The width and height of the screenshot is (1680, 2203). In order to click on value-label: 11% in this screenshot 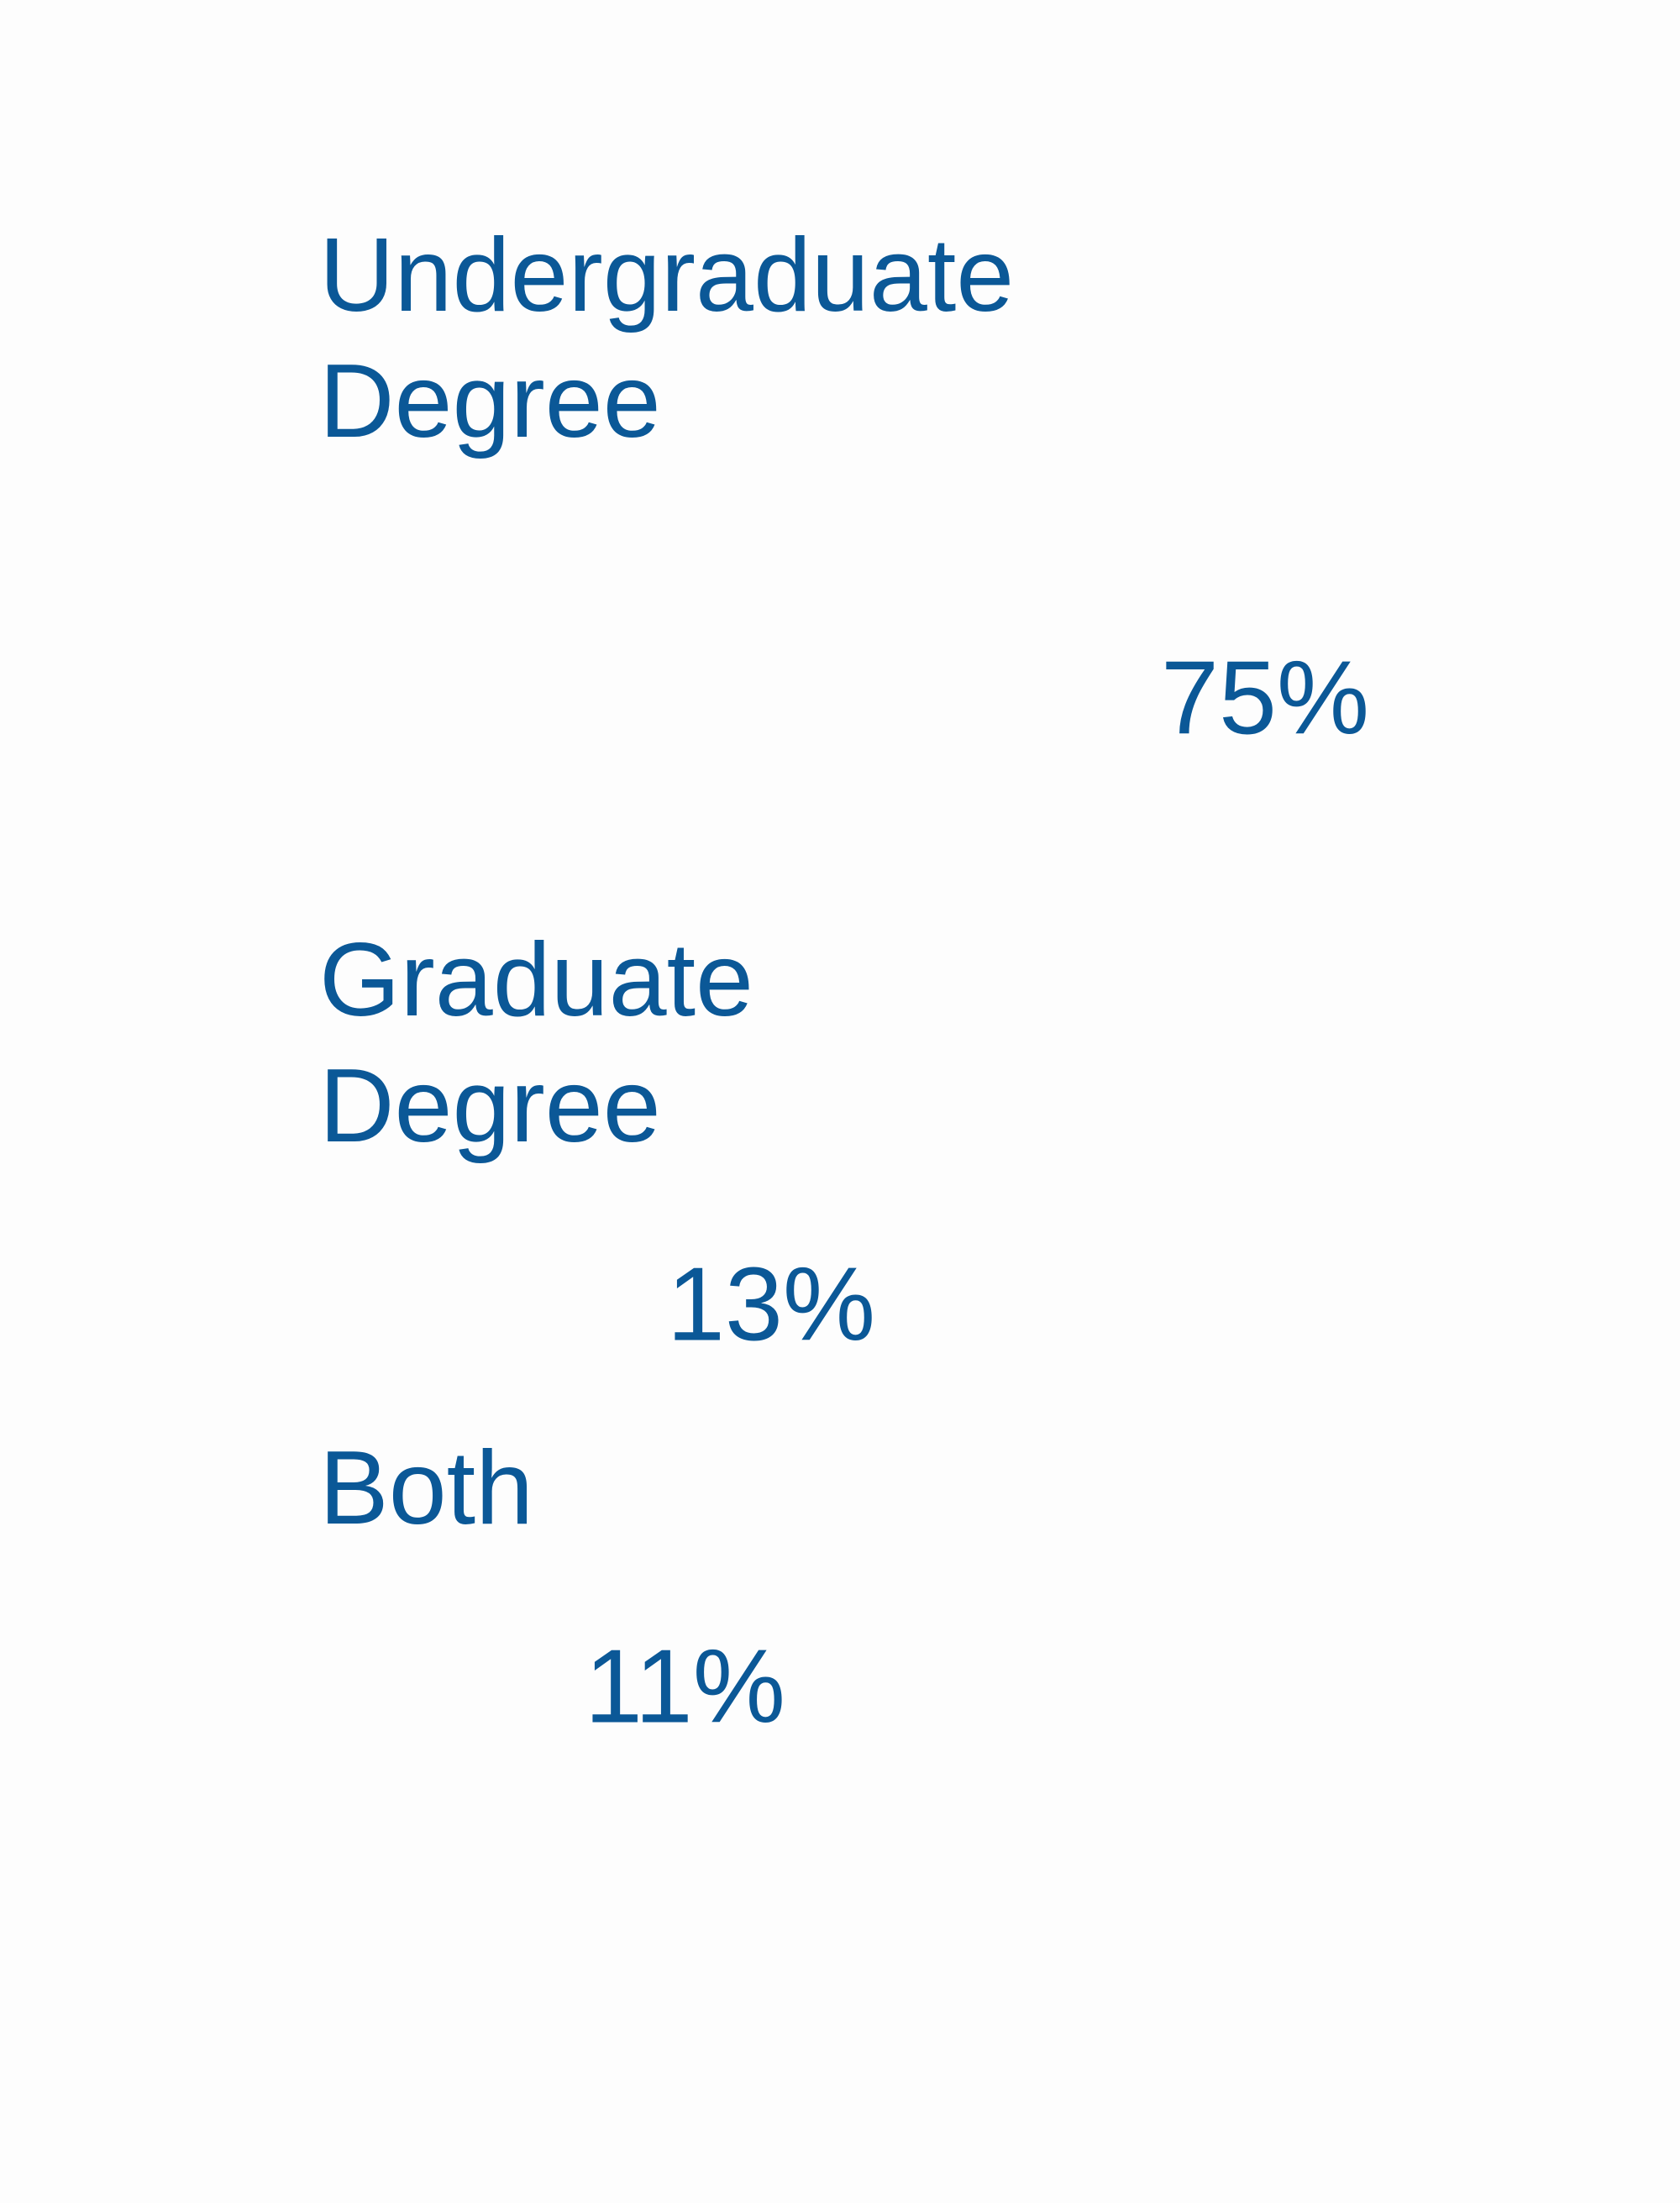, I will do `click(685, 1687)`.